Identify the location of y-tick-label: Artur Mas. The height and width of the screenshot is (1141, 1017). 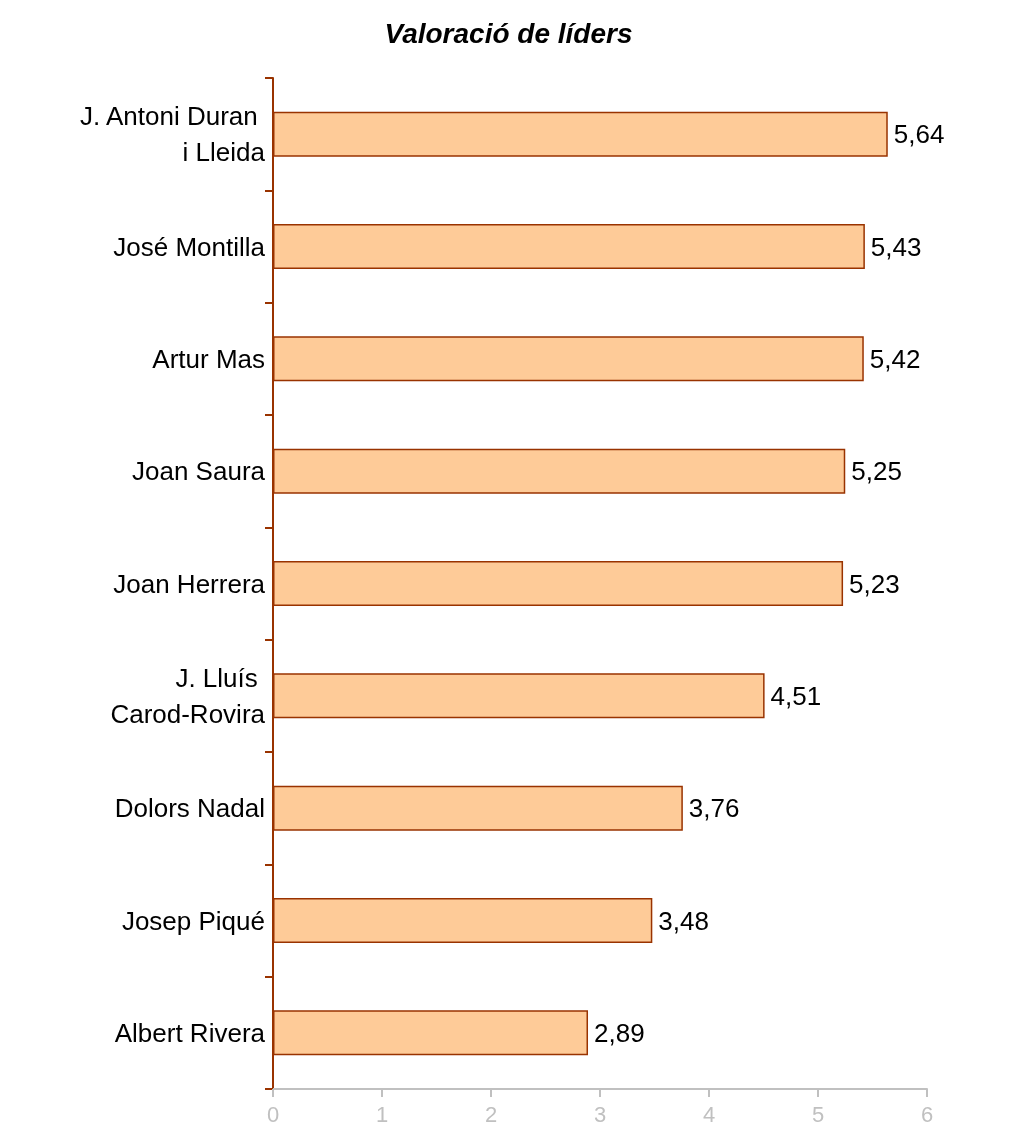
(208, 358).